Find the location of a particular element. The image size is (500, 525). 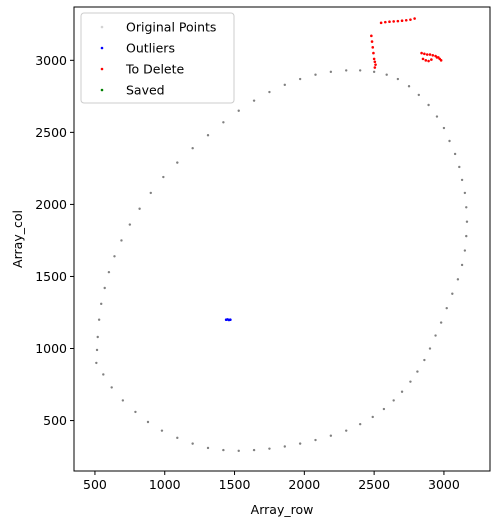

legend-label: To Delete is located at coordinates (155, 69).